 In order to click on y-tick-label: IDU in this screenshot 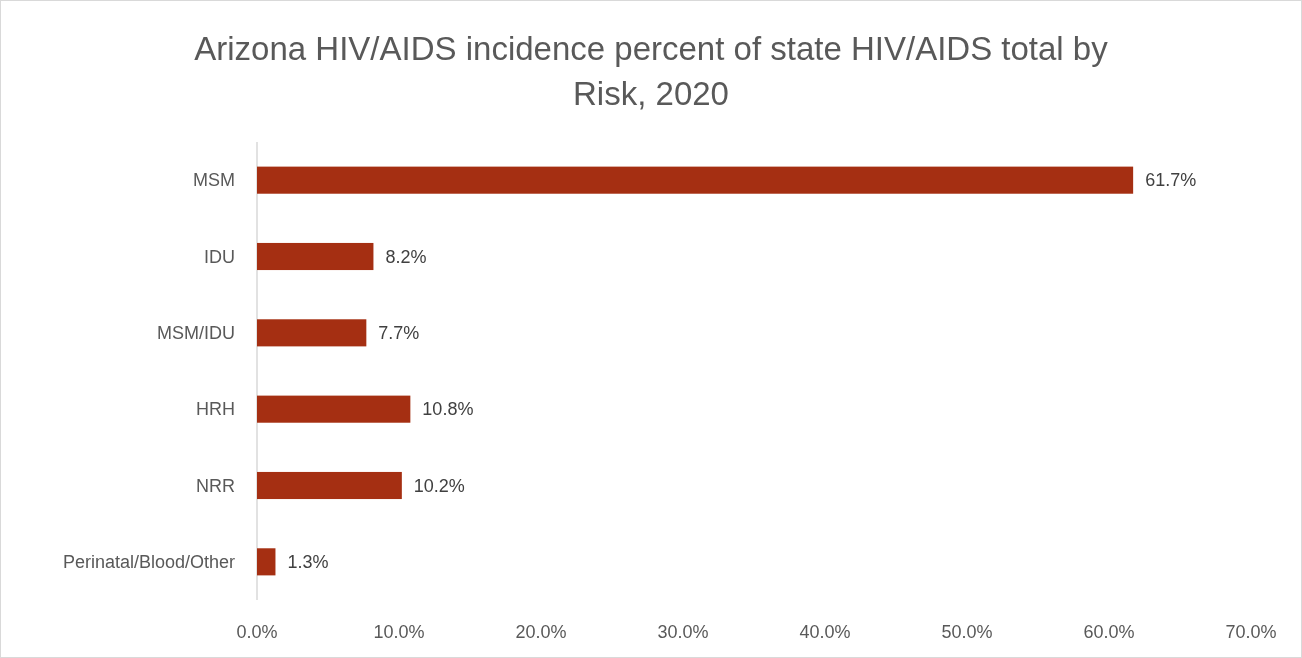, I will do `click(219, 256)`.